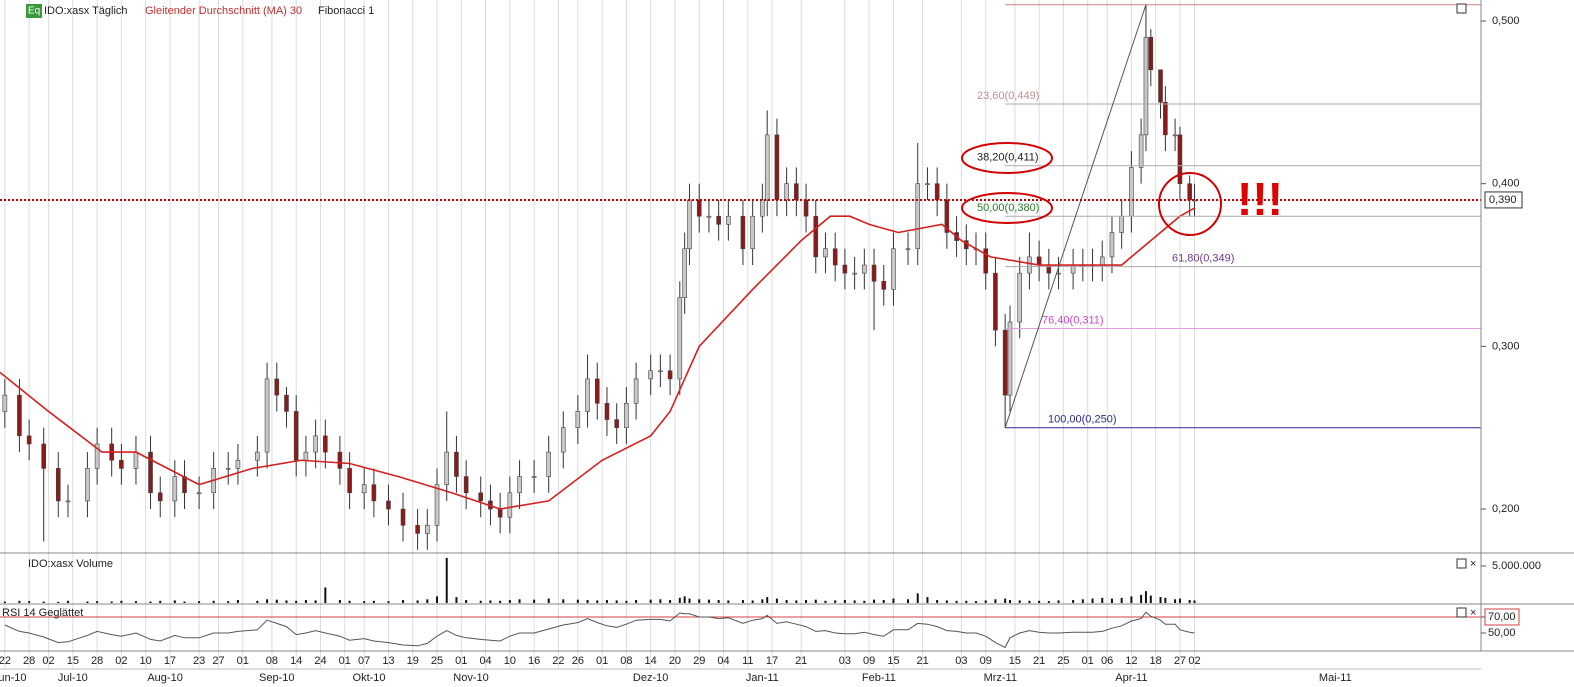 The width and height of the screenshot is (1574, 687). What do you see at coordinates (879, 678) in the screenshot?
I see `month-label: Feb-11` at bounding box center [879, 678].